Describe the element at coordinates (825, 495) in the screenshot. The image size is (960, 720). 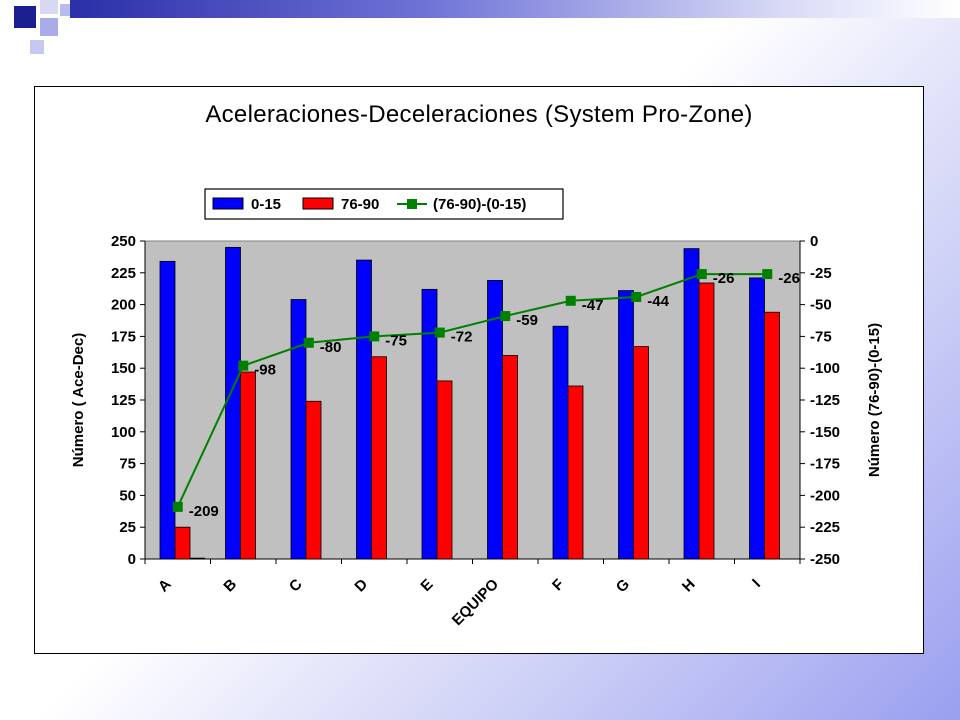
I see `y2-tick-label: -200` at that location.